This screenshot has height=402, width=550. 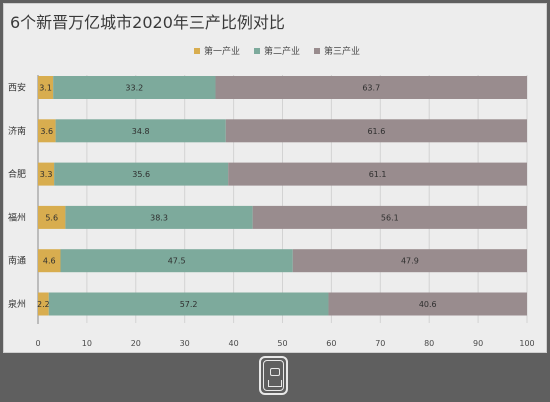 What do you see at coordinates (185, 343) in the screenshot?
I see `x-tick-label-3: 30` at bounding box center [185, 343].